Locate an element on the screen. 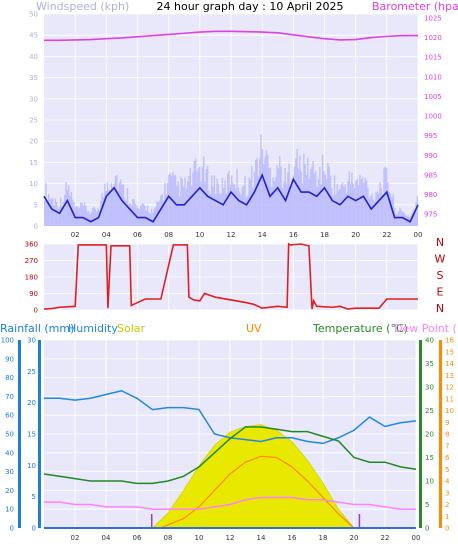  climate-time-tick-label: 08 is located at coordinates (168, 538).